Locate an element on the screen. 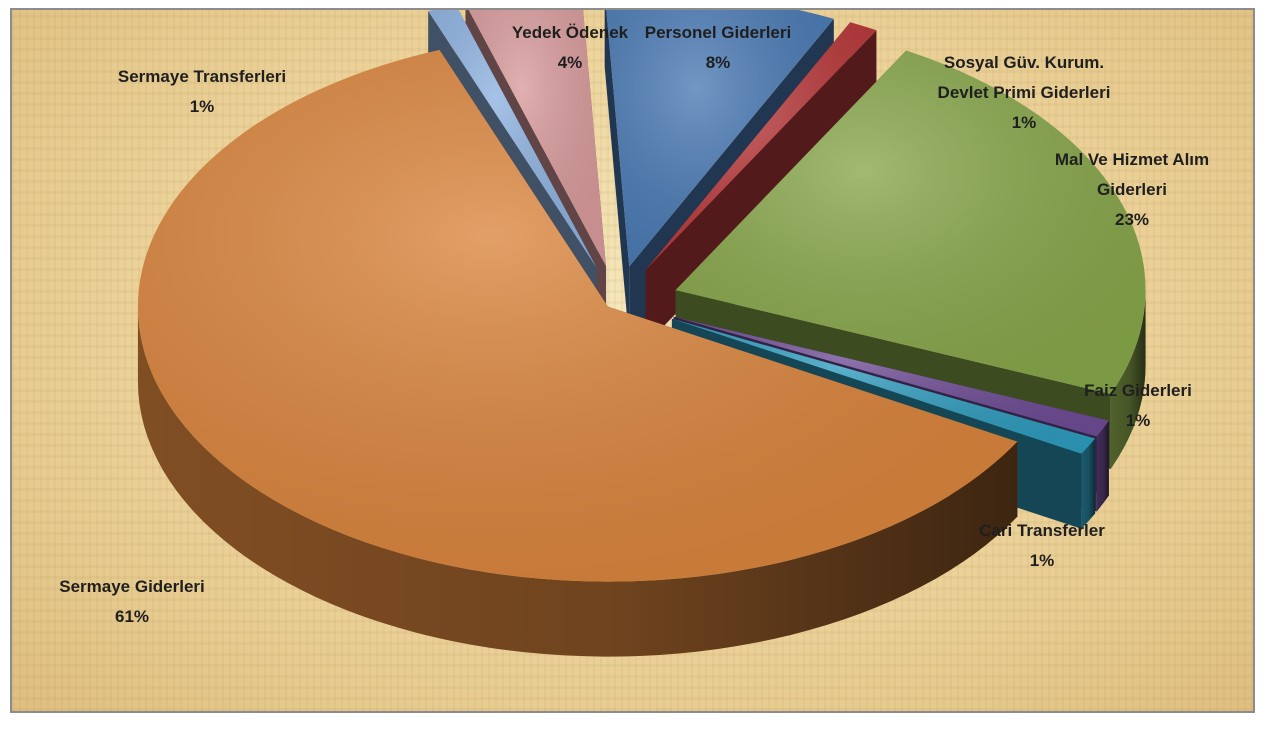  slice-shade-faiz-giderleri is located at coordinates (891, 376).